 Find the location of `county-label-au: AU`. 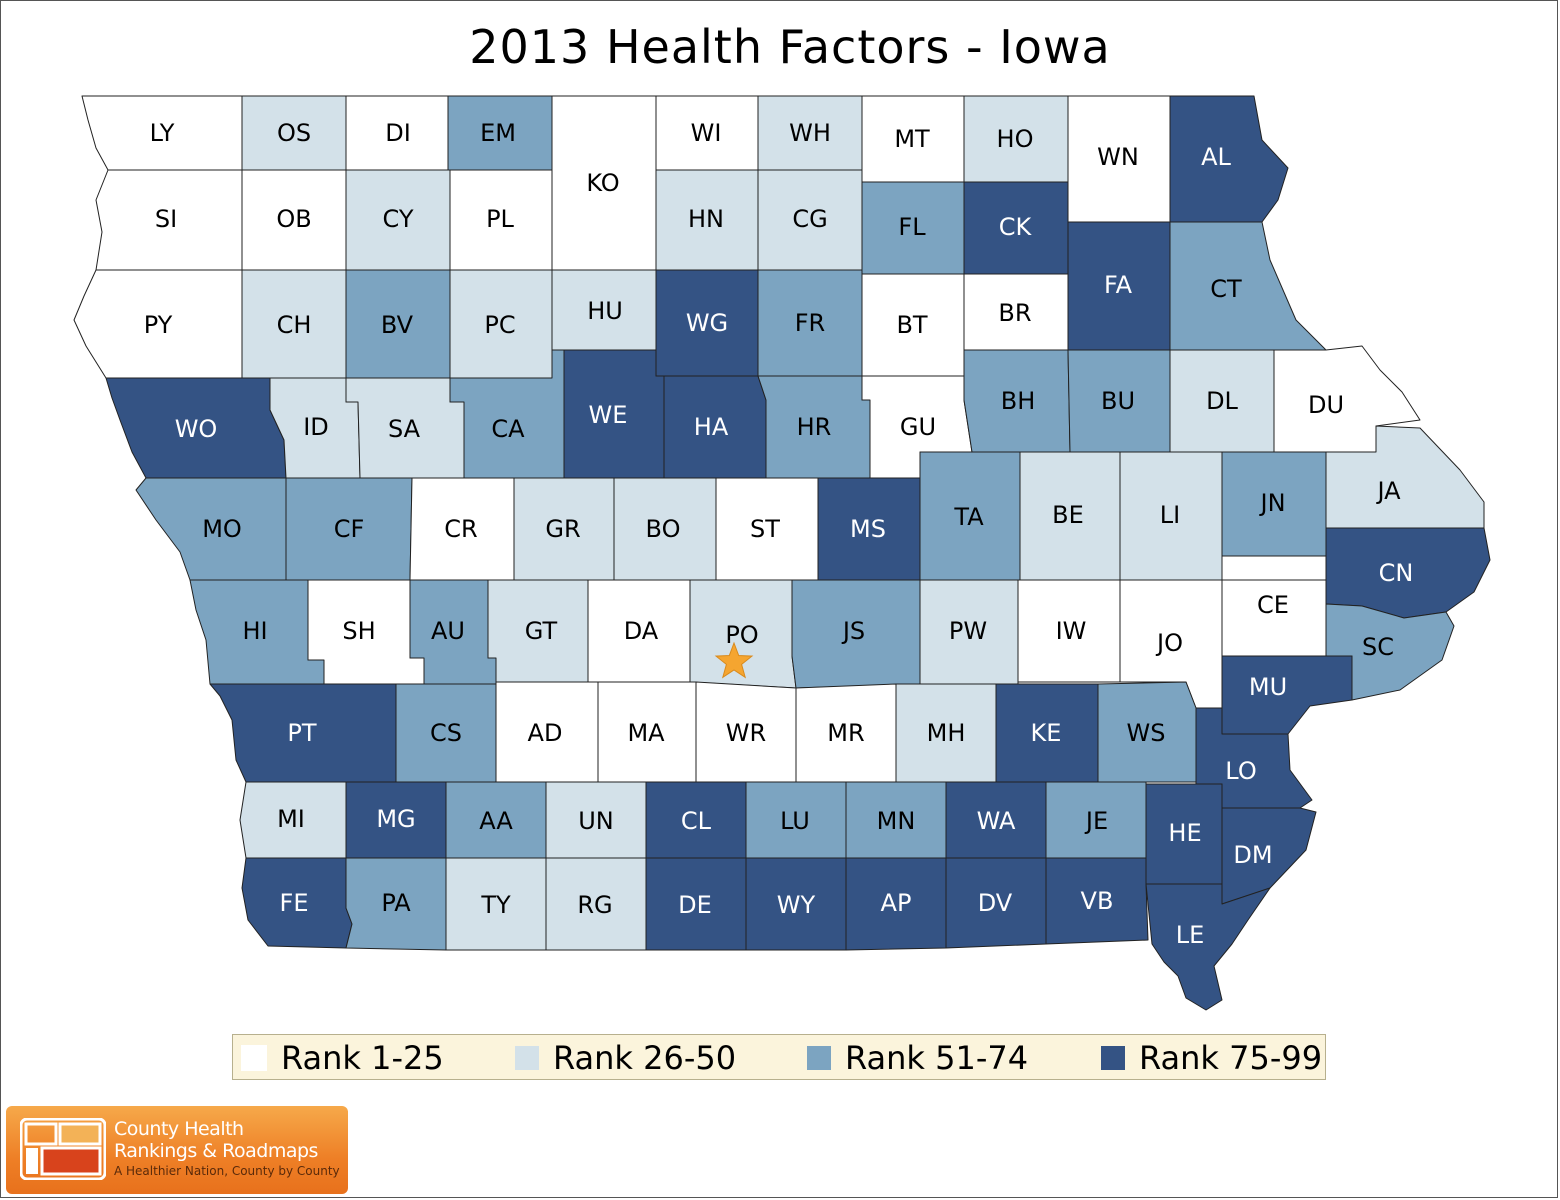

county-label-au: AU is located at coordinates (448, 631).